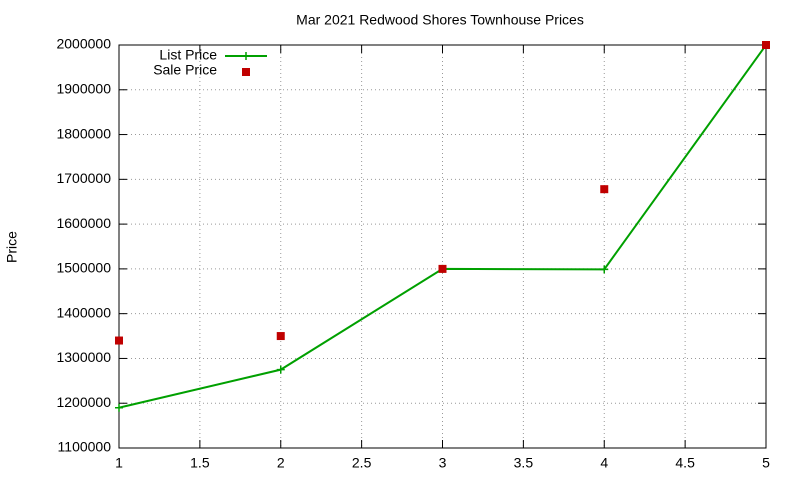 The height and width of the screenshot is (485, 800). Describe the element at coordinates (119, 463) in the screenshot. I see `x-tick-label: 1` at that location.